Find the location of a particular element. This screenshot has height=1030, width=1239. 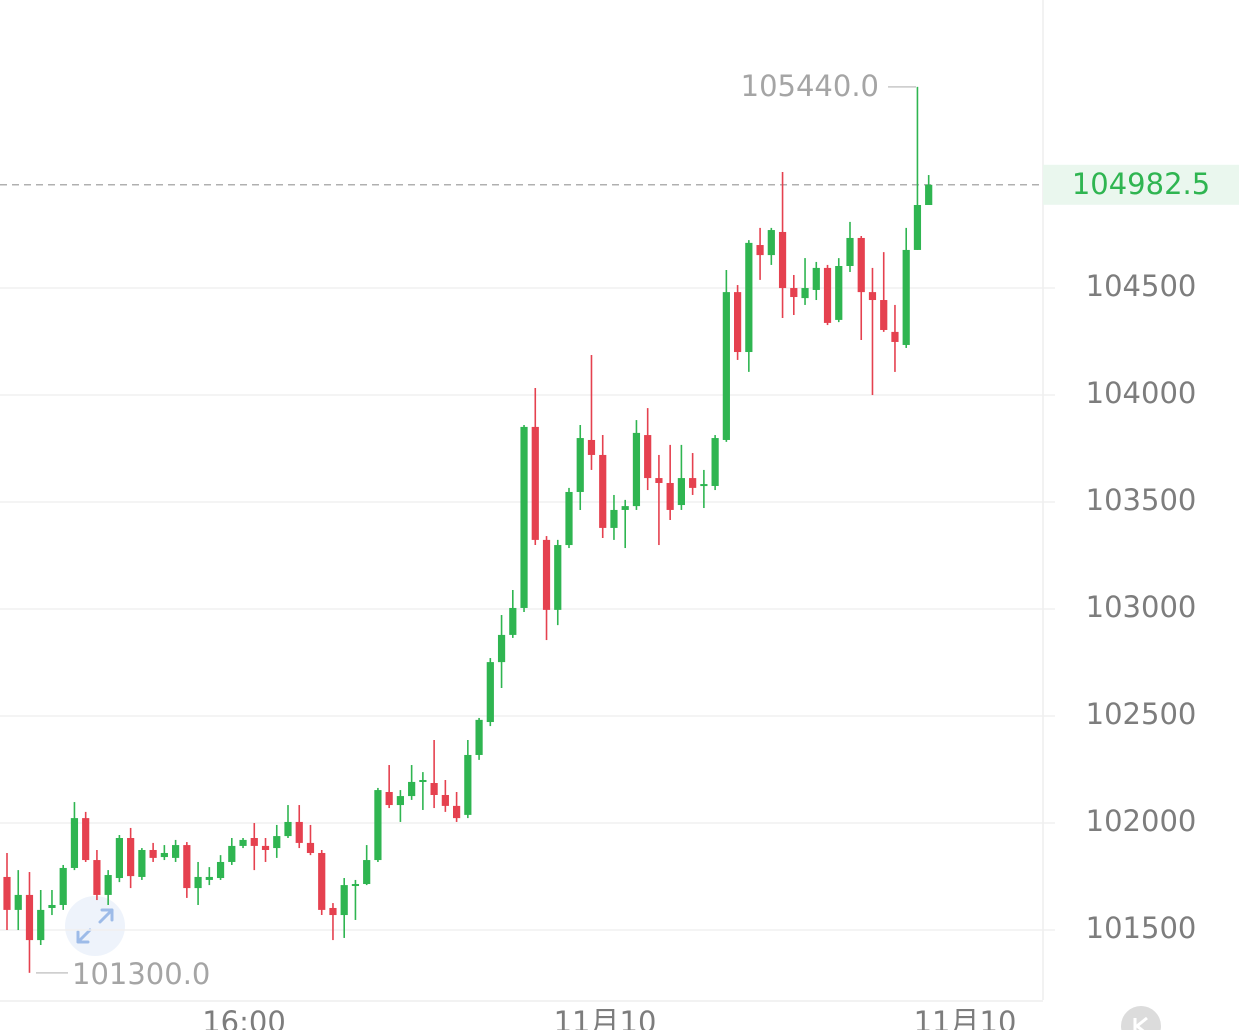

y-tick-label: 102500 is located at coordinates (1141, 714).